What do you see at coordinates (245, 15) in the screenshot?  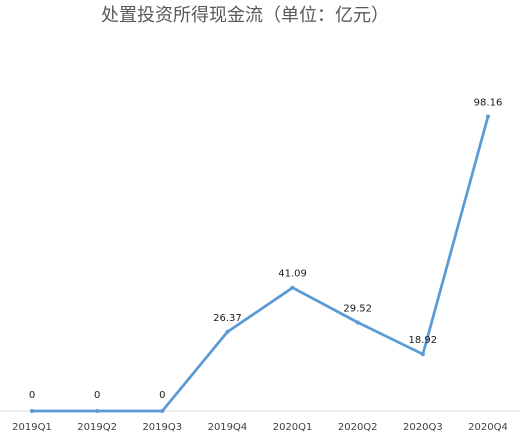 I see `chart-title: 处置投资所得现金流（单位：亿元）` at bounding box center [245, 15].